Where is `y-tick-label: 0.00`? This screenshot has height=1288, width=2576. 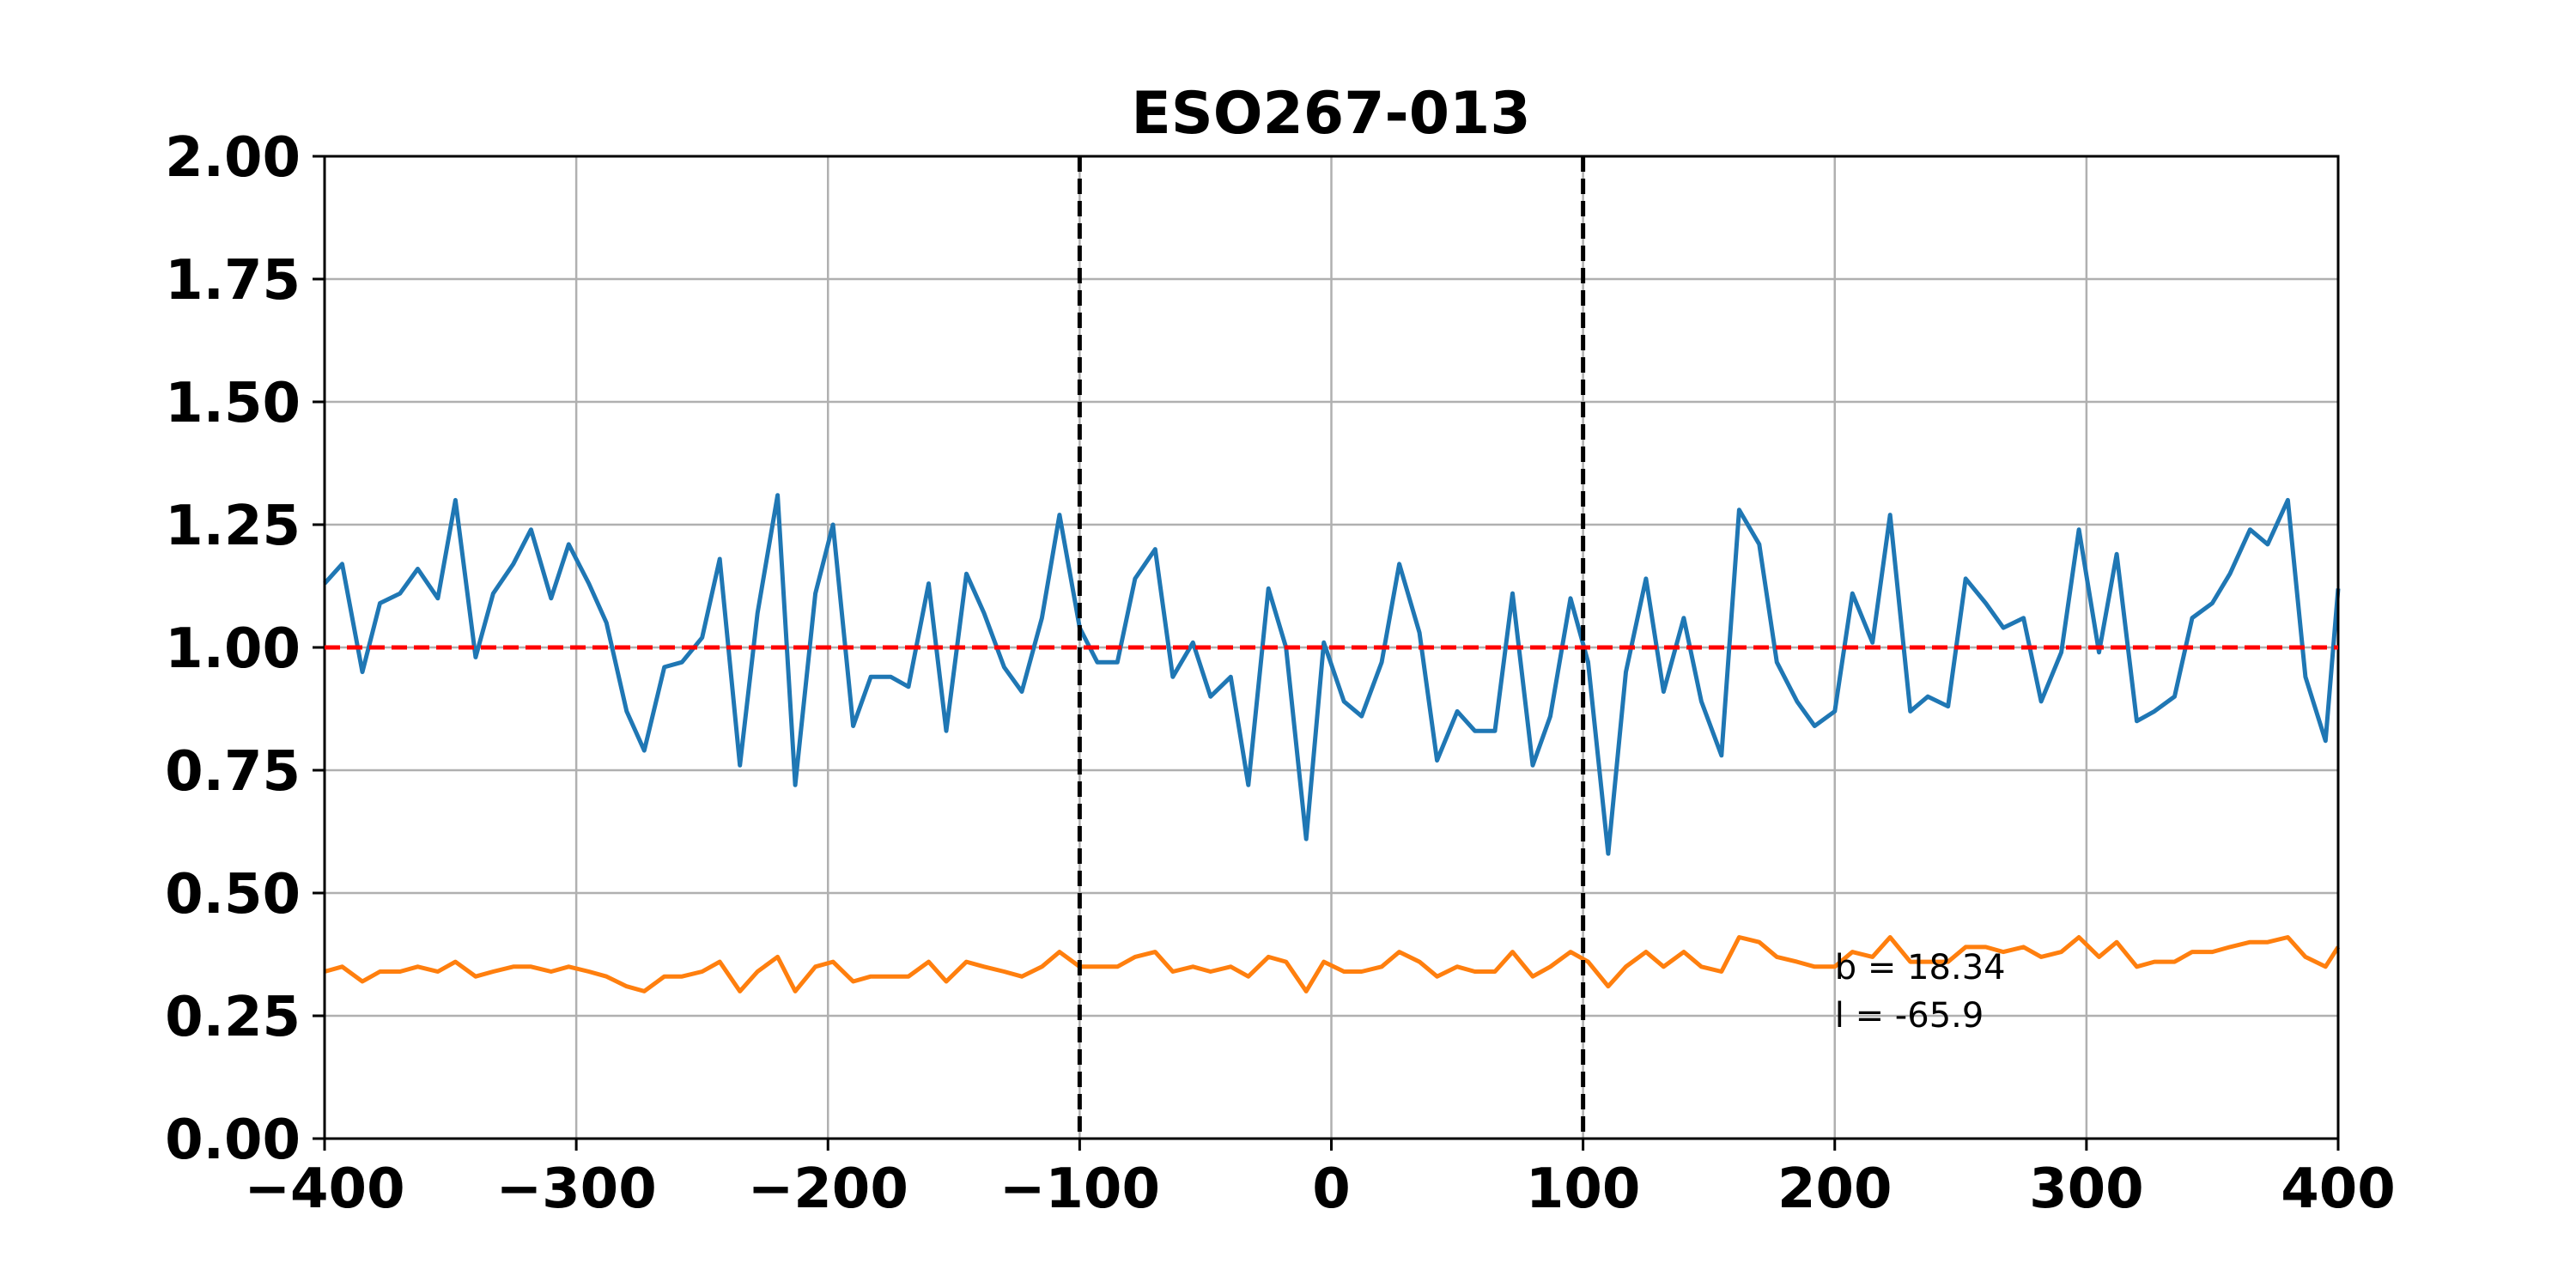
y-tick-label: 0.00 is located at coordinates (233, 1140).